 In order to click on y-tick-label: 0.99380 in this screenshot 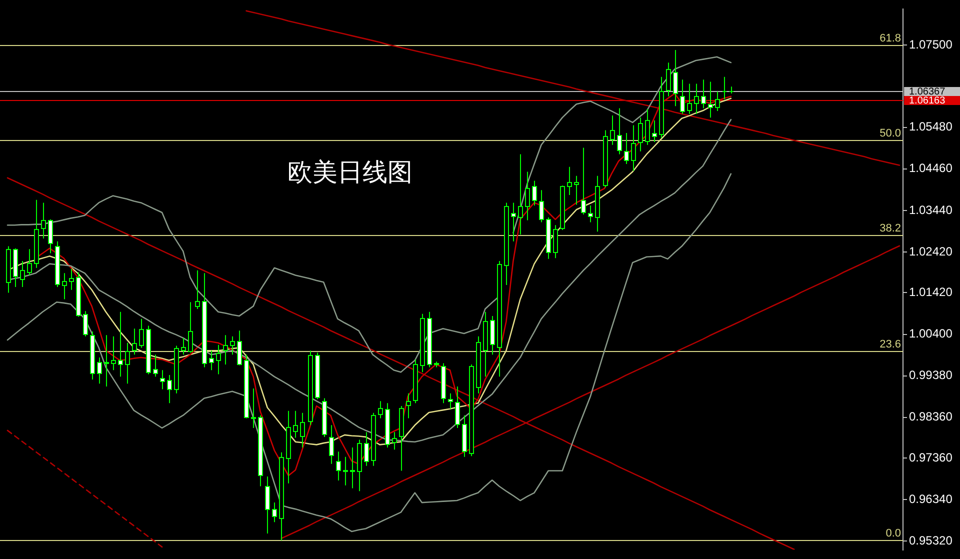, I will do `click(931, 375)`.